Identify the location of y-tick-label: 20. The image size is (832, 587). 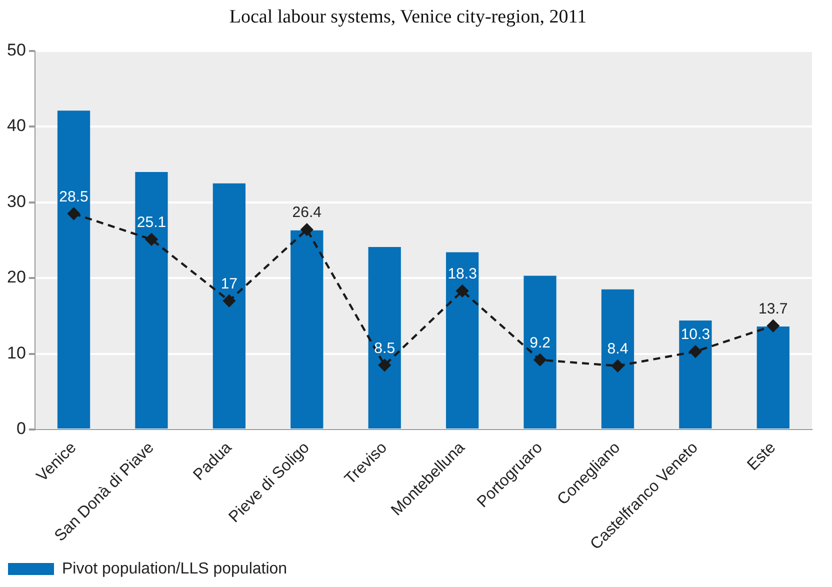
(16, 277).